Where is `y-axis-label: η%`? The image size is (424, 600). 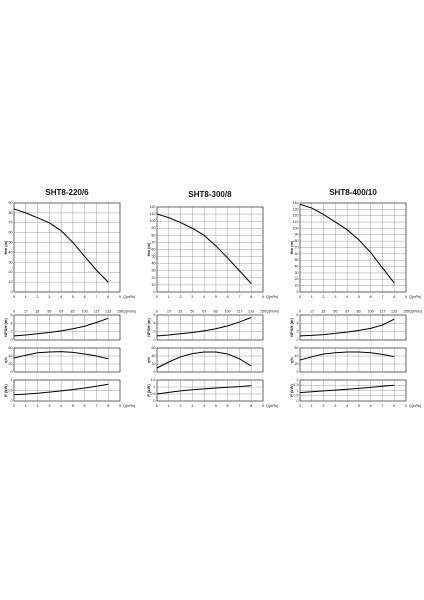
y-axis-label: η% is located at coordinates (5, 360).